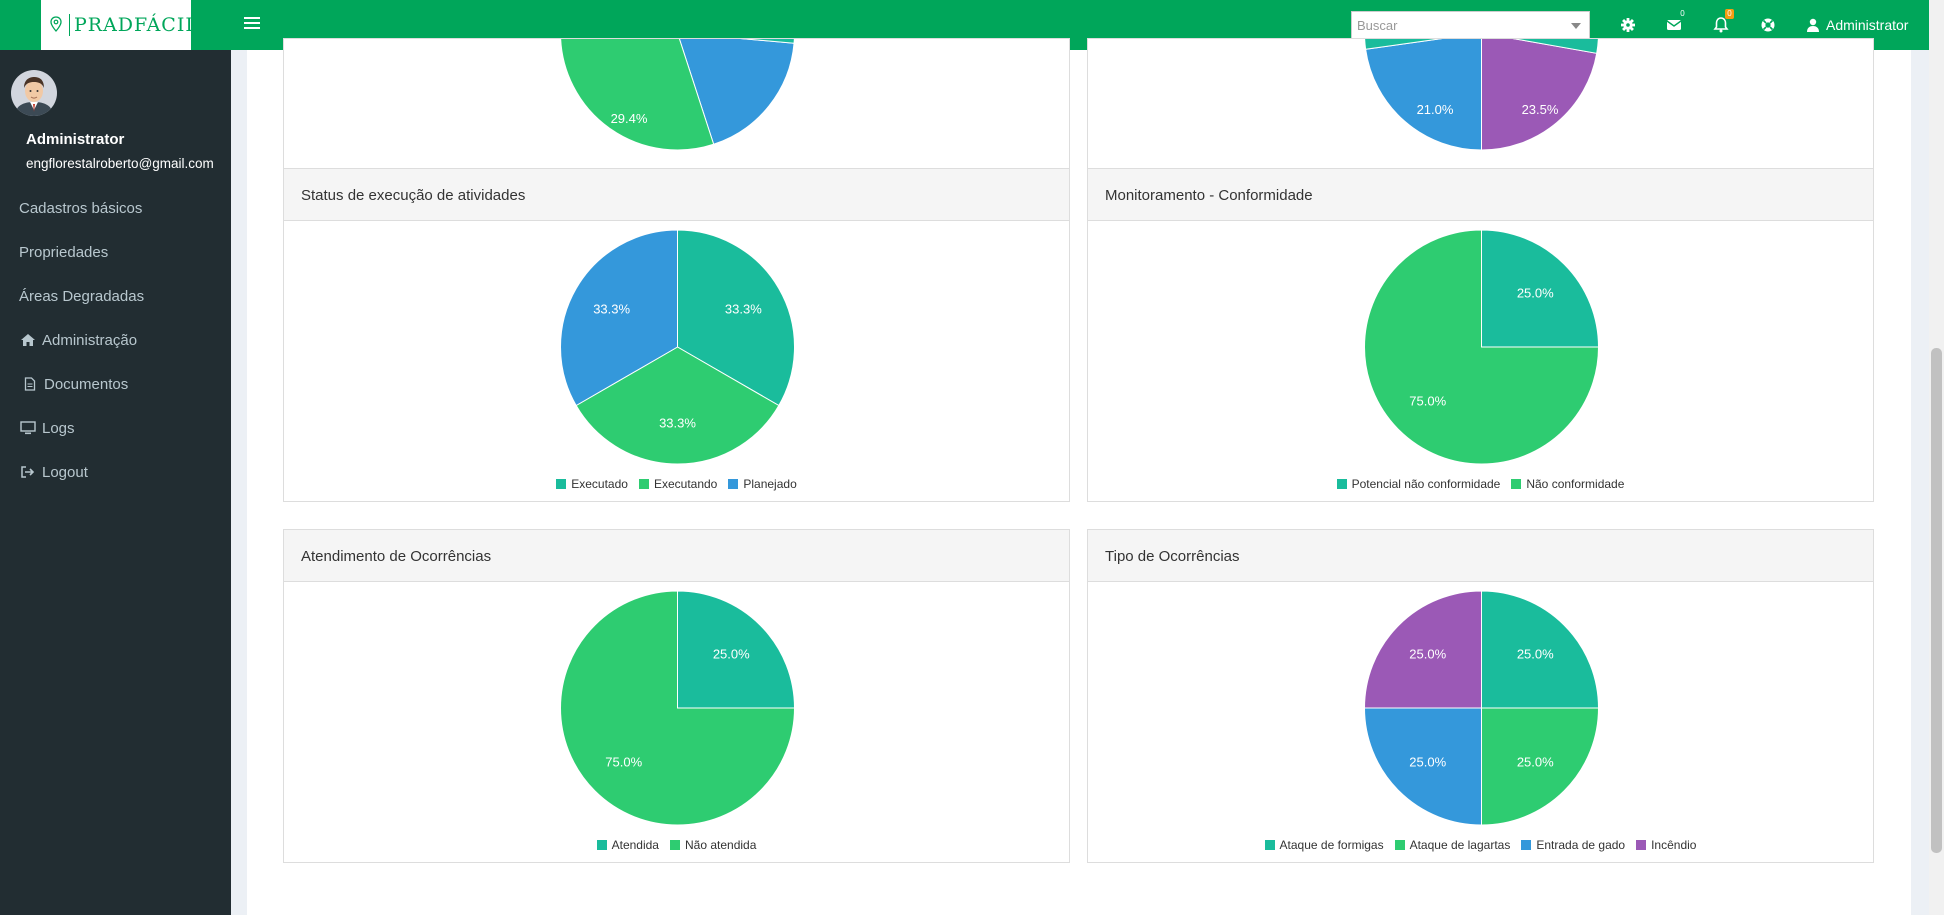 The height and width of the screenshot is (915, 1944). I want to click on panel-title: Status de execução de atividades, so click(413, 195).